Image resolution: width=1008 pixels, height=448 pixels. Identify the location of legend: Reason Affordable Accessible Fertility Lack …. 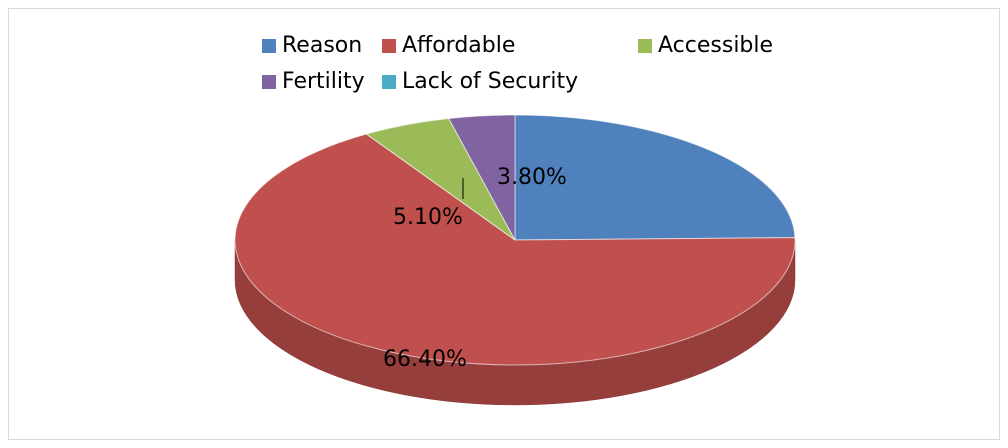
(517, 63).